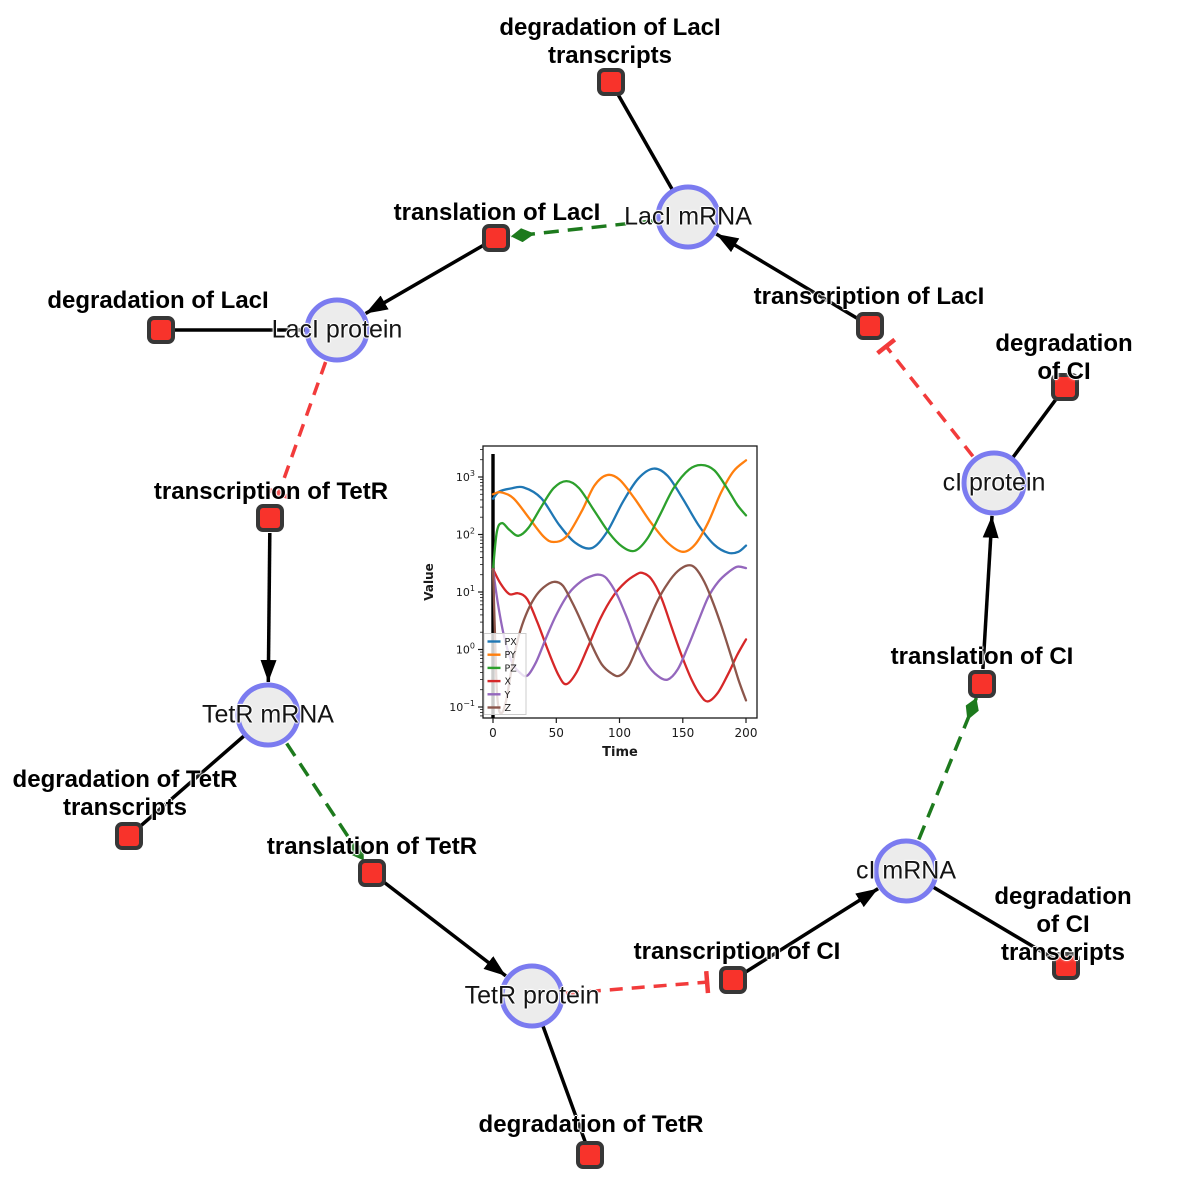 The width and height of the screenshot is (1189, 1200). What do you see at coordinates (948, 769) in the screenshot?
I see `modifier-edge-ci-mrna-to-translation-of-ci` at bounding box center [948, 769].